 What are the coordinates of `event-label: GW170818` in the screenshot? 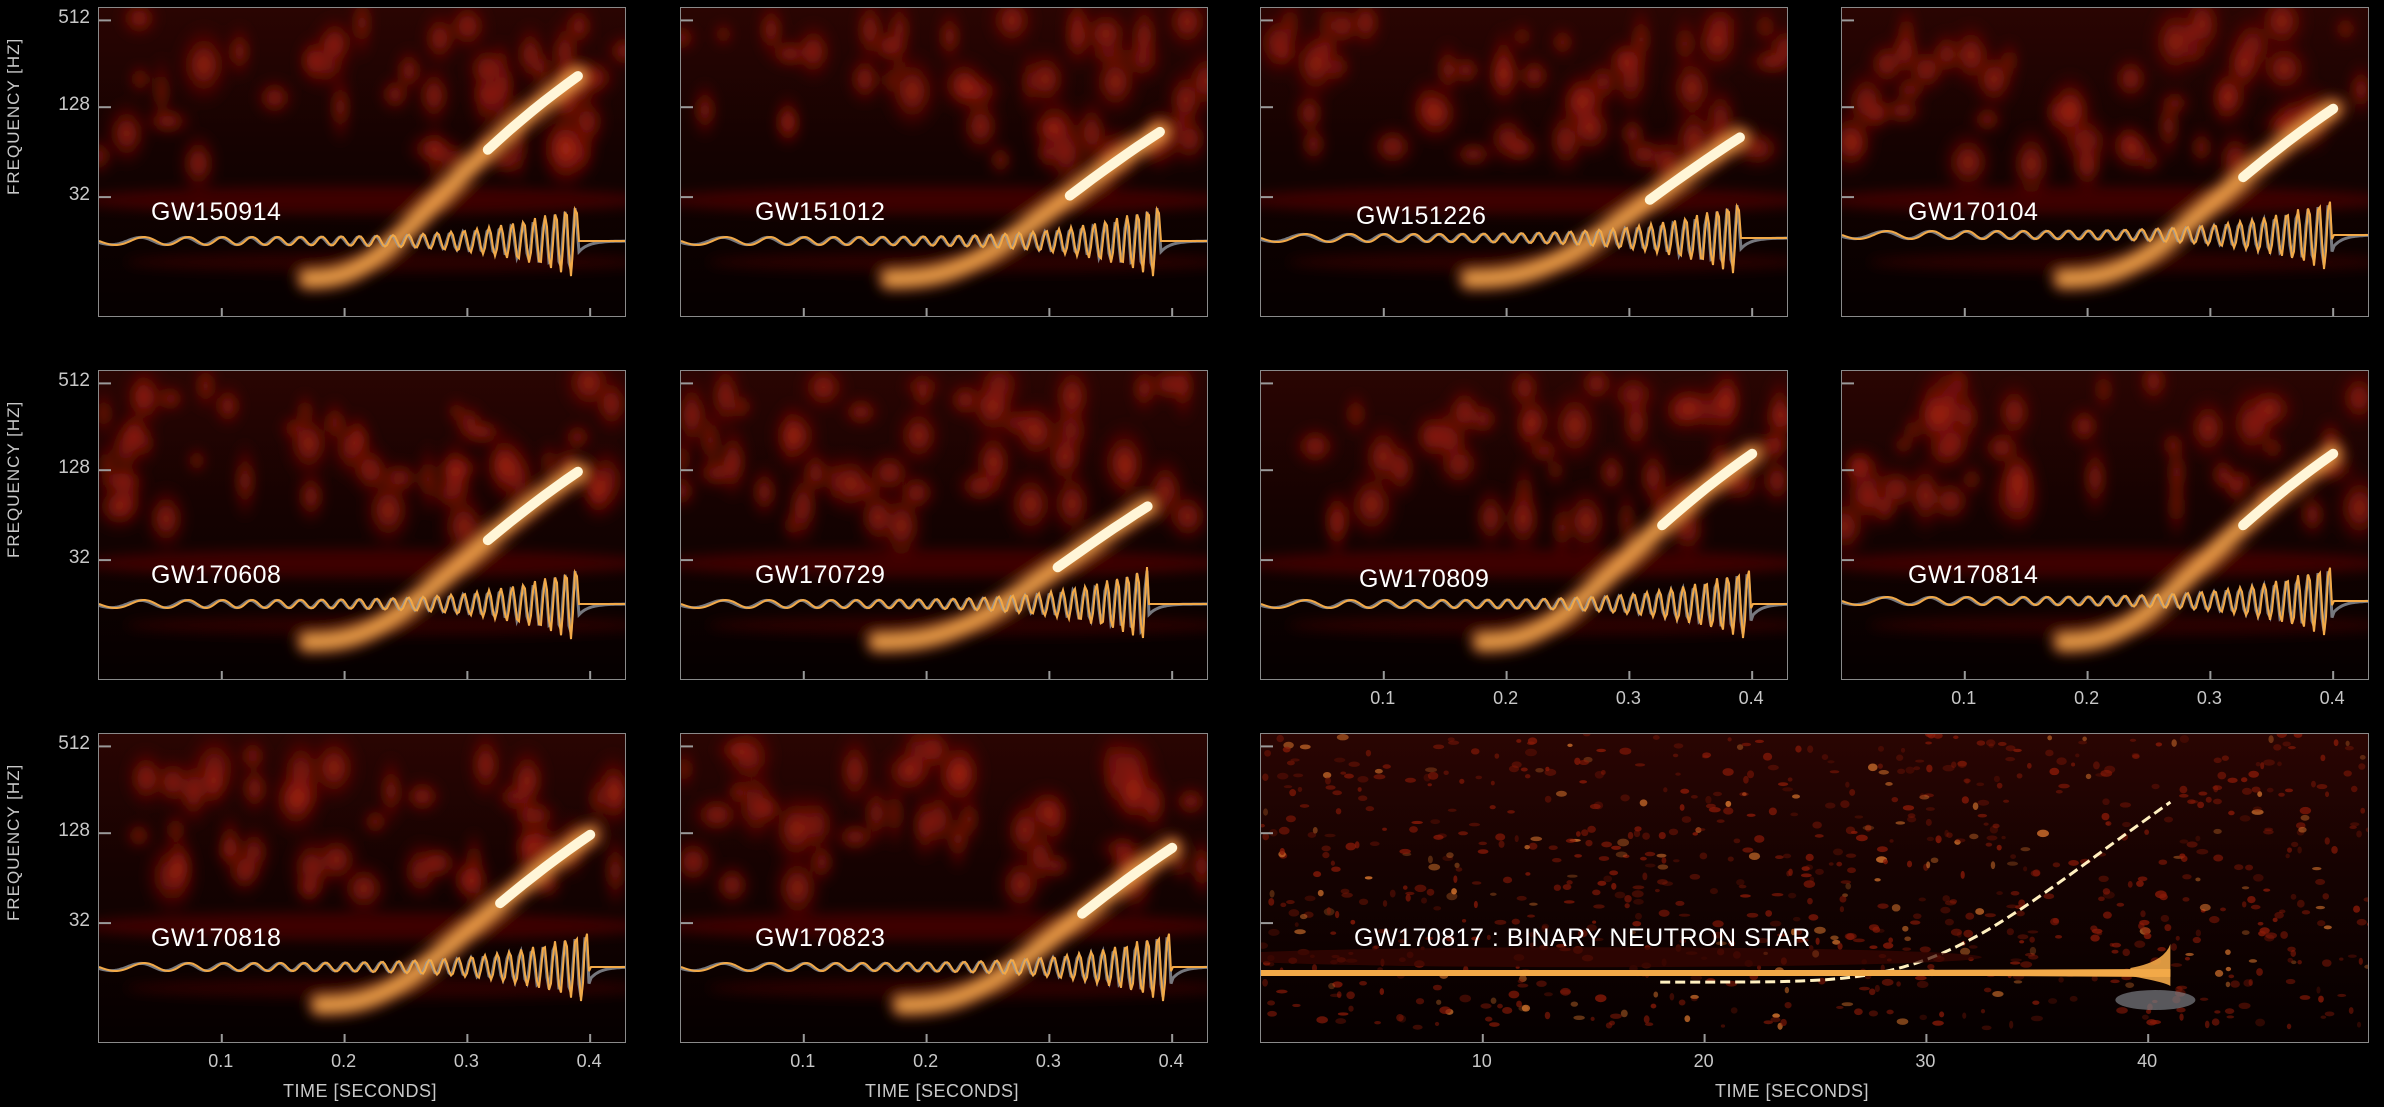 It's located at (216, 938).